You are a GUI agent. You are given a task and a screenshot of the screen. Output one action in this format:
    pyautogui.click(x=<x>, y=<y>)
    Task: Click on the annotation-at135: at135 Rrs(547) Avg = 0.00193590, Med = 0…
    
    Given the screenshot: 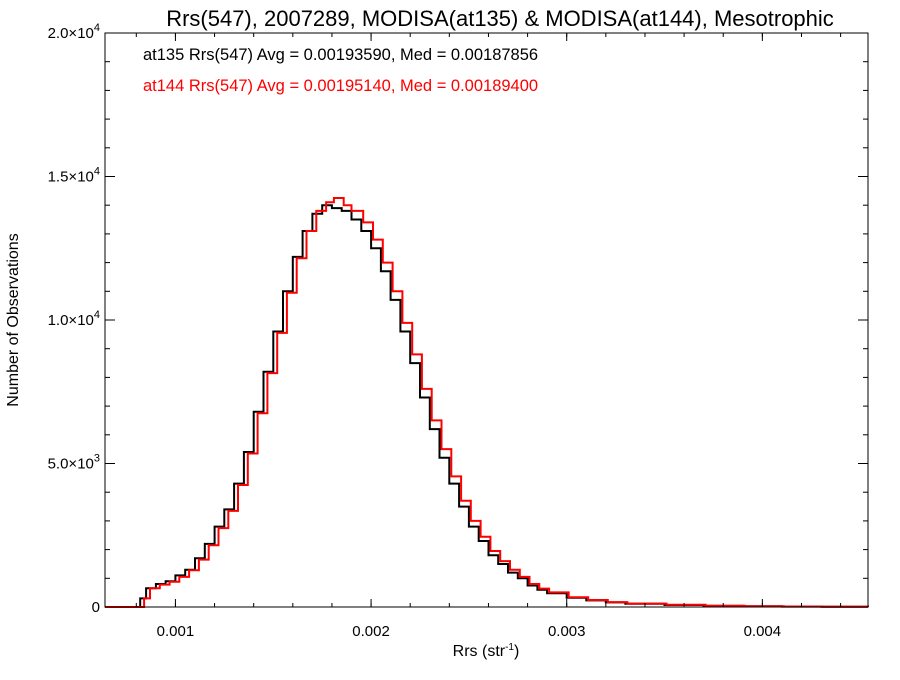 What is the action you would take?
    pyautogui.click(x=340, y=55)
    